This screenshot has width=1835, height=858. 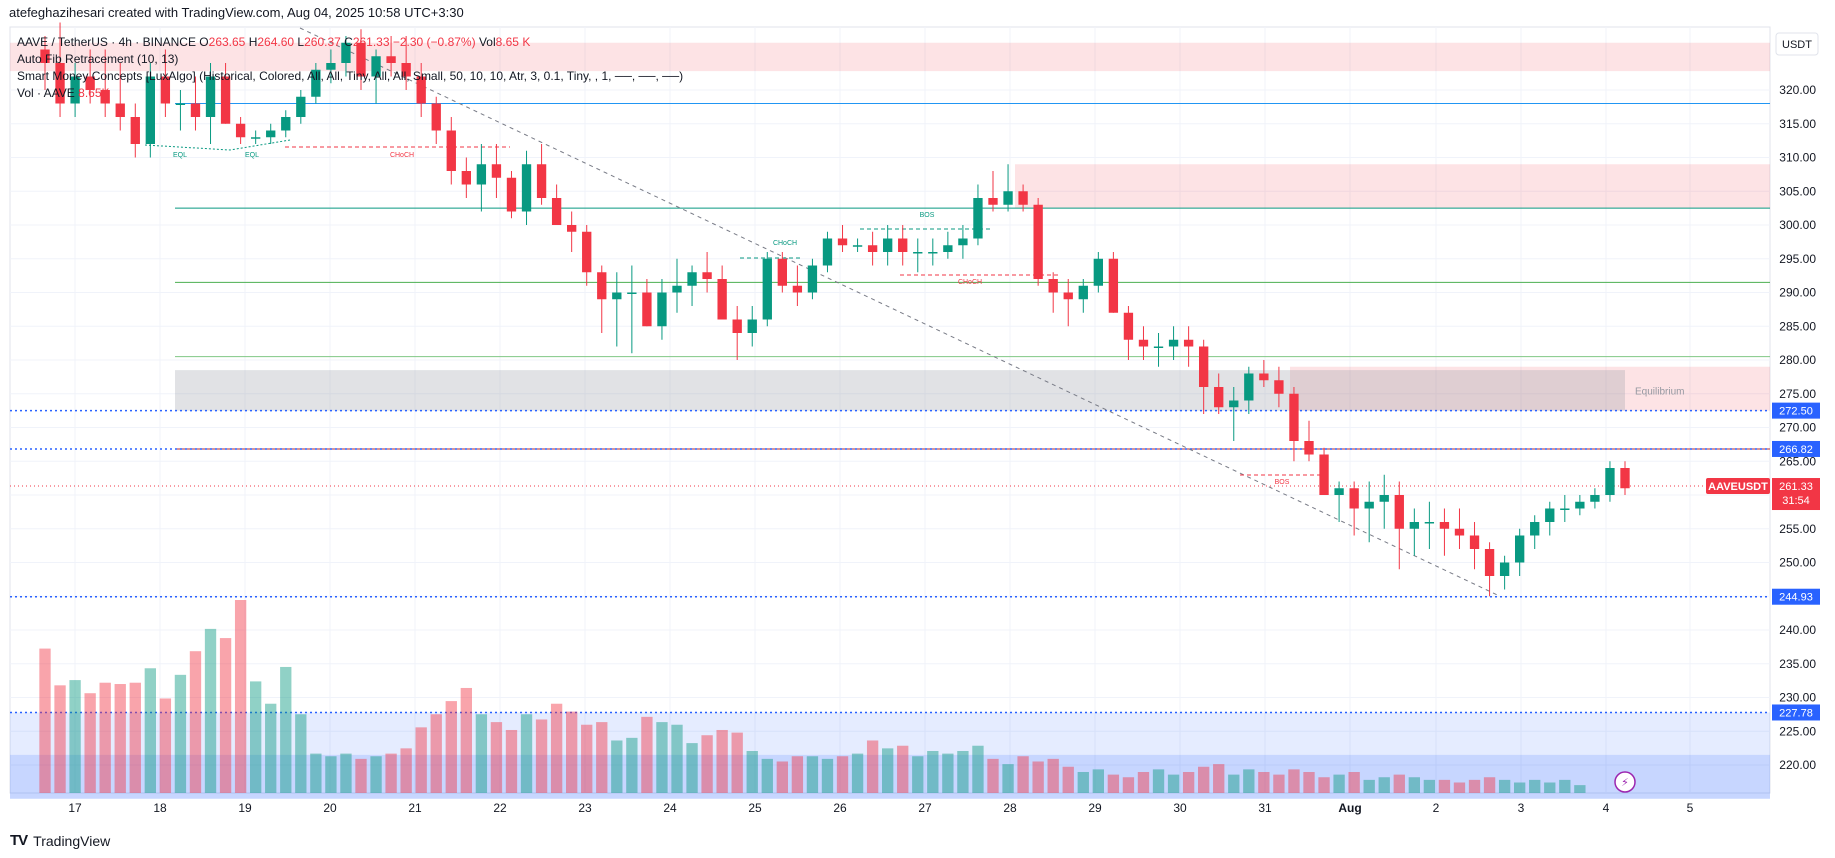 What do you see at coordinates (1521, 808) in the screenshot?
I see `x-tick-label: 3` at bounding box center [1521, 808].